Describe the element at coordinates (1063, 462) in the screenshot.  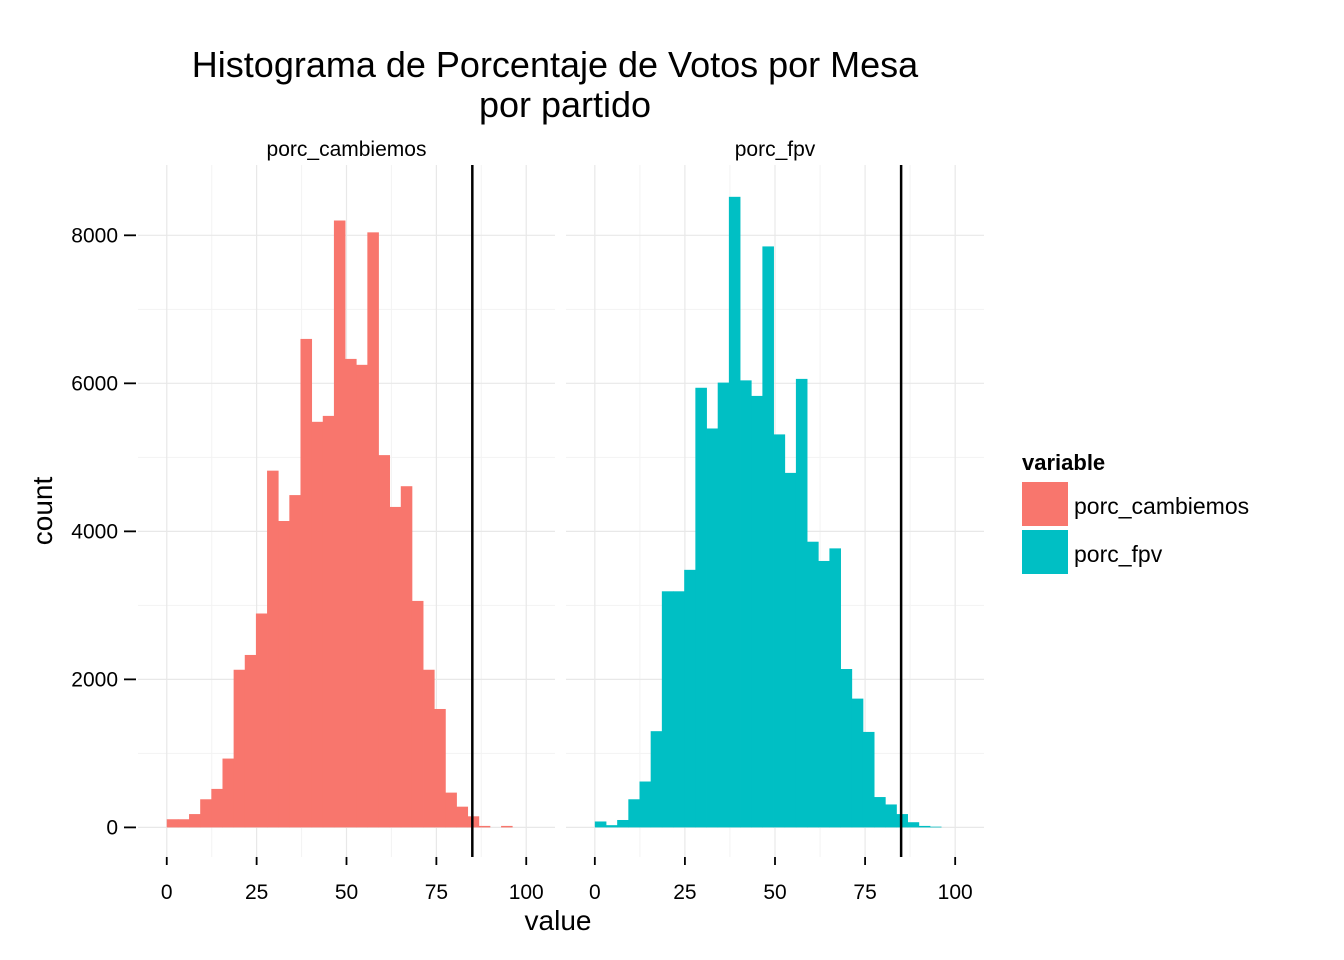
I see `legend-title: variable` at that location.